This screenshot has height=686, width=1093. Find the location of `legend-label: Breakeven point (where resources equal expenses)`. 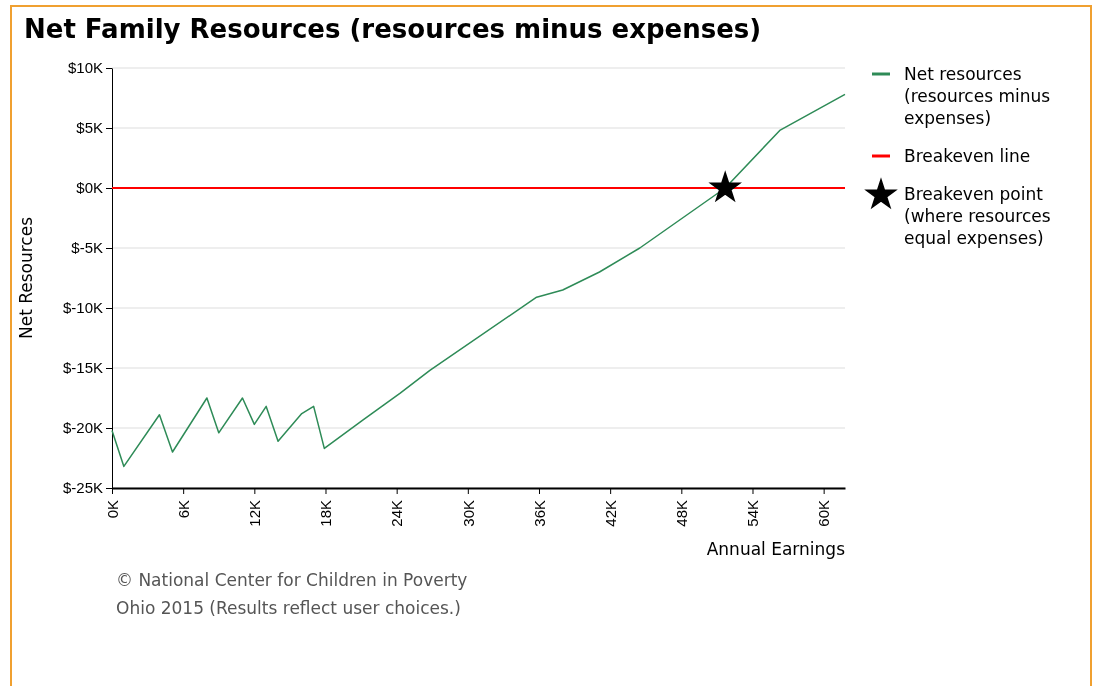

legend-label: Breakeven point (where resources equal expenses) is located at coordinates (977, 216).